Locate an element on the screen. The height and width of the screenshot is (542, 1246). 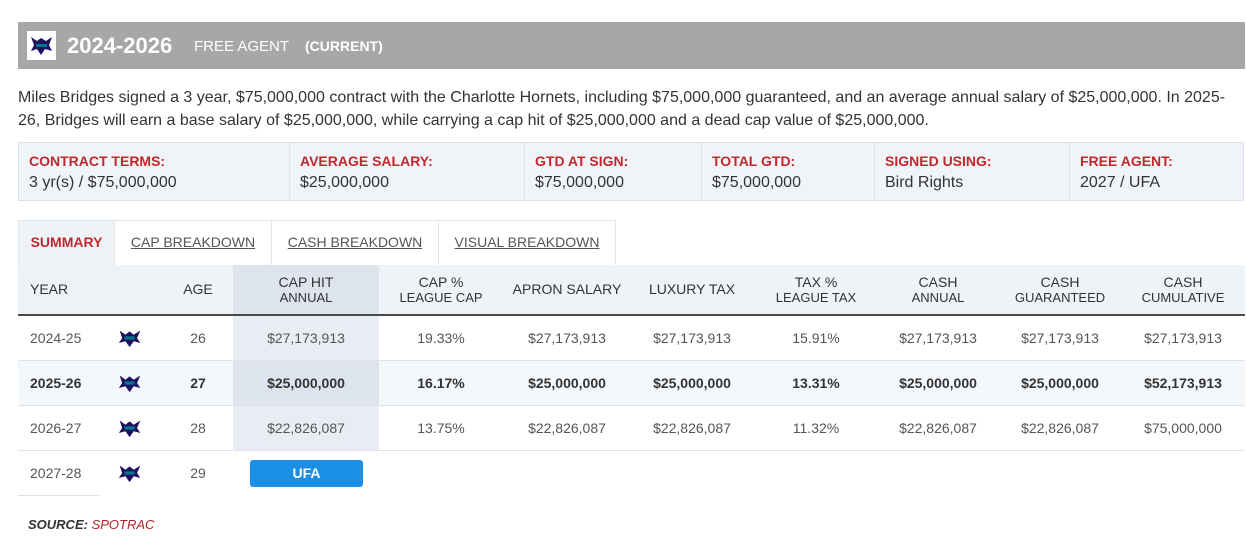
cell: 13.75% is located at coordinates (441, 428).